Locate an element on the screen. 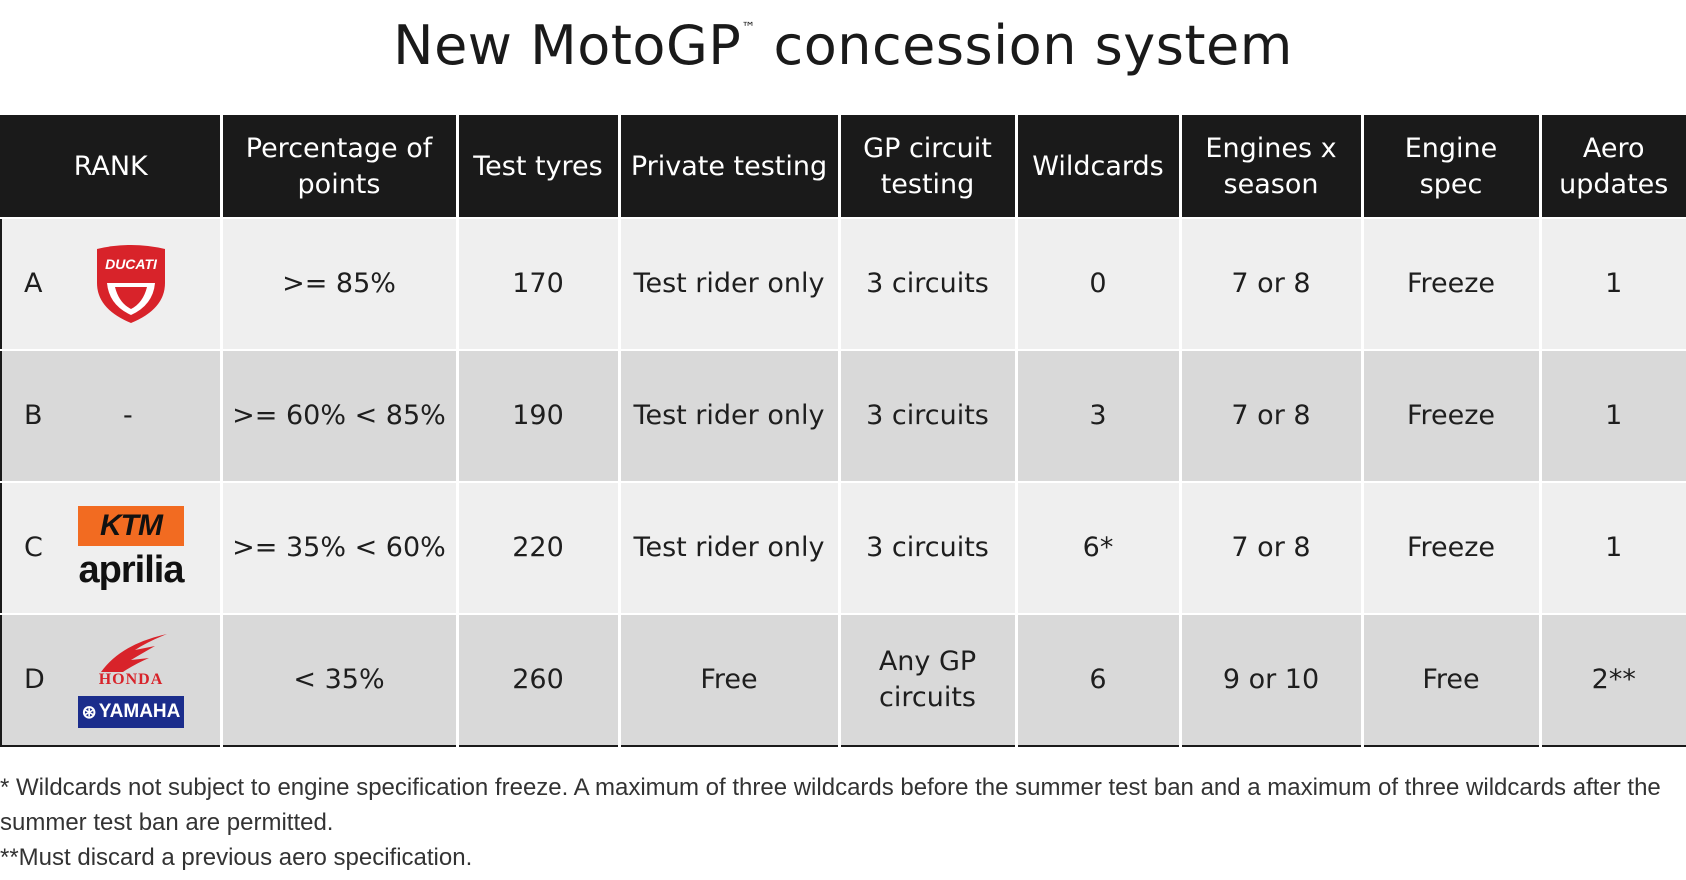  percentage-cell: >= 35% < 60% is located at coordinates (338, 547).